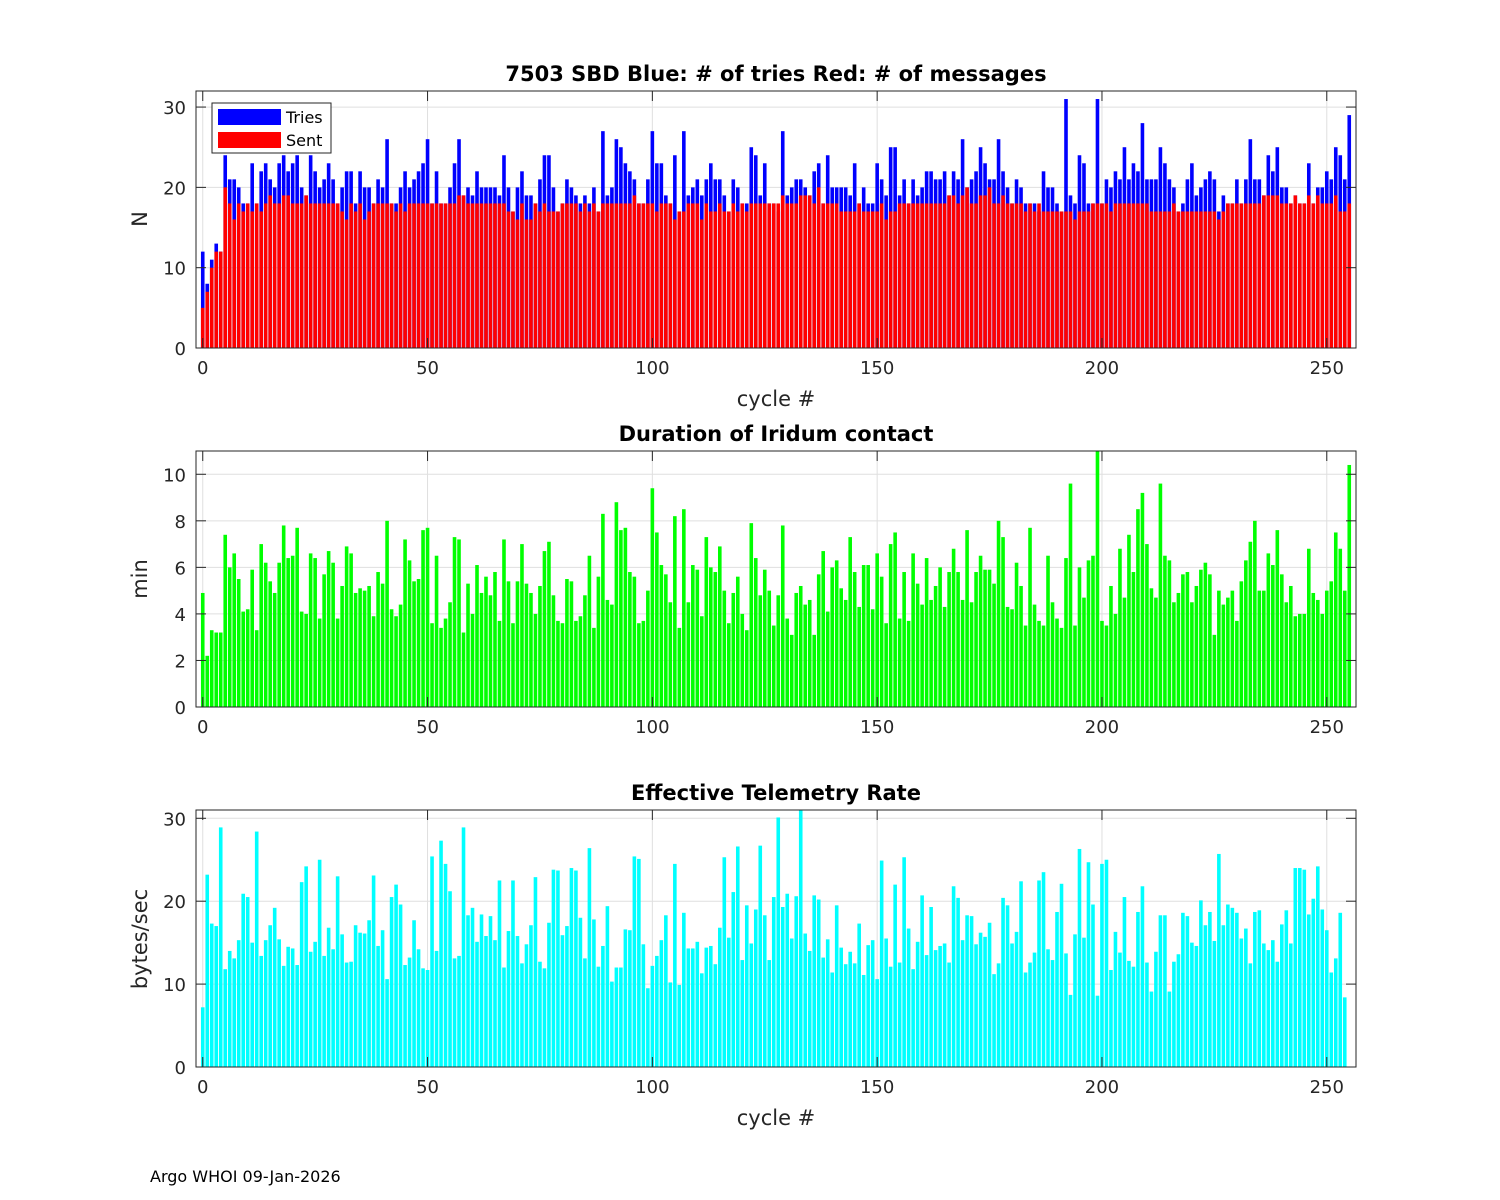 The image size is (1500, 1200). Describe the element at coordinates (1102, 368) in the screenshot. I see `tries-xtick-label: 200` at that location.